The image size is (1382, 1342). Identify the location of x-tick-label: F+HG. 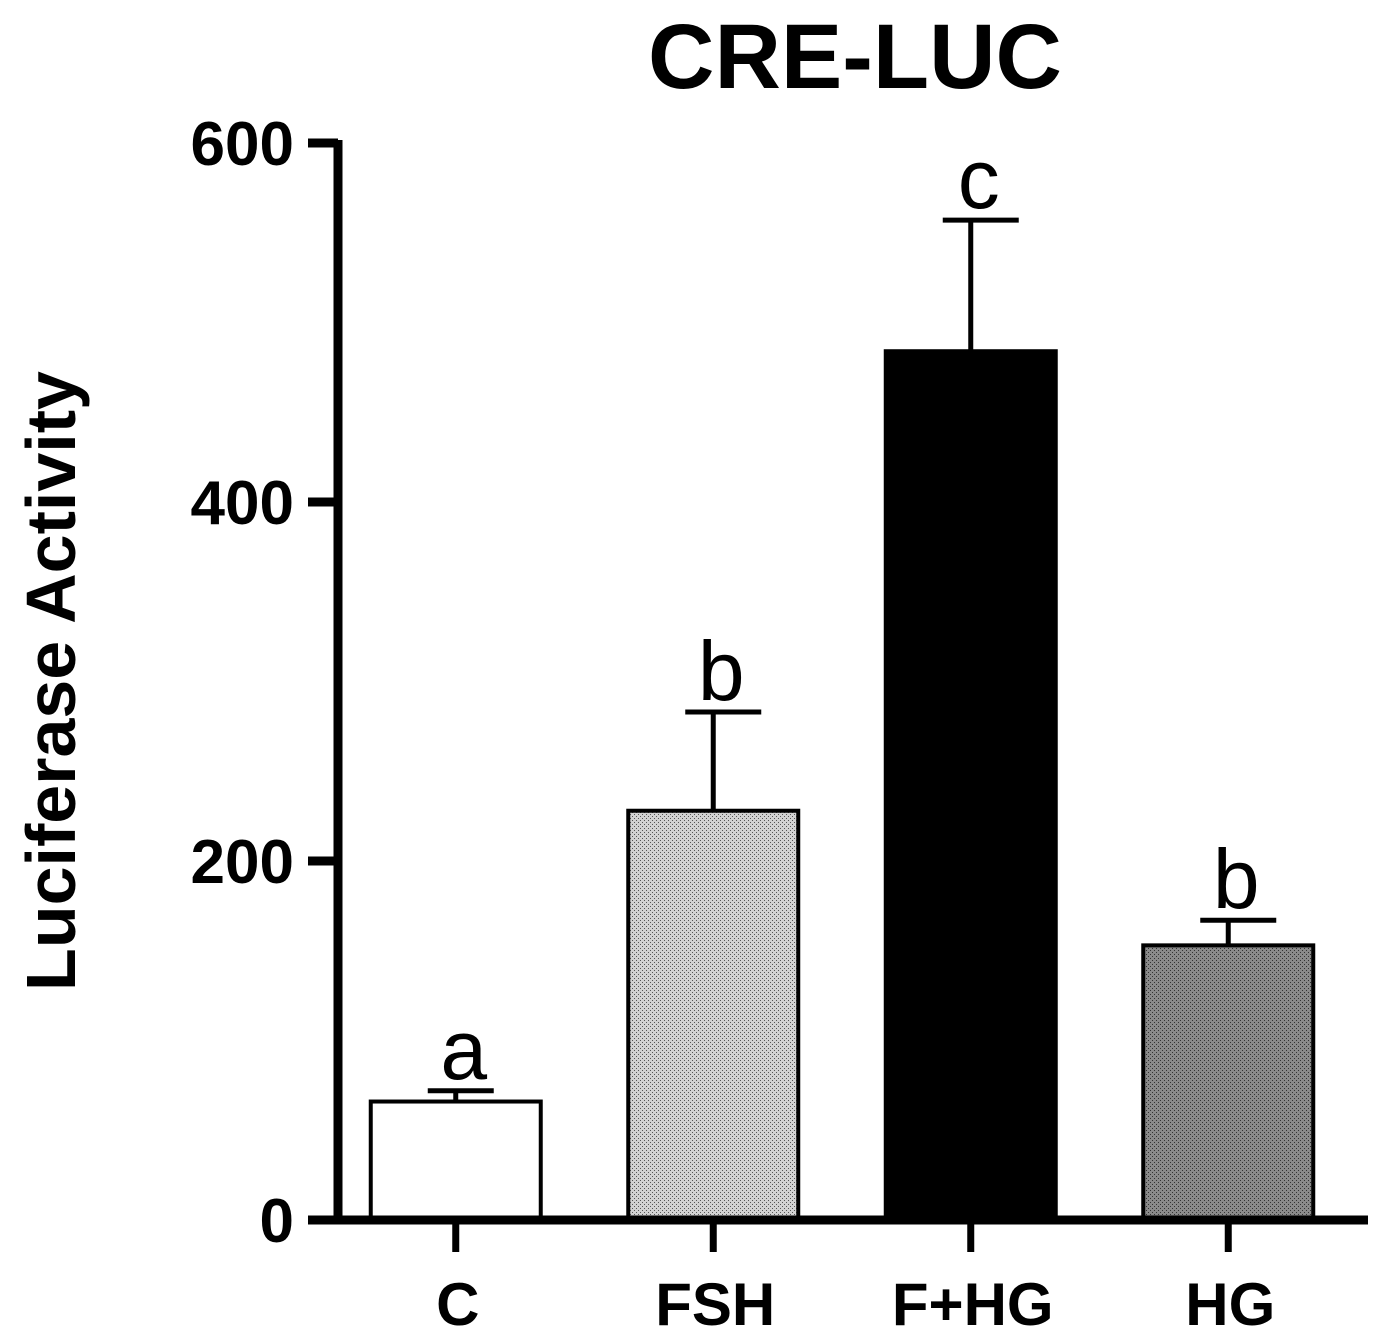
(973, 1304).